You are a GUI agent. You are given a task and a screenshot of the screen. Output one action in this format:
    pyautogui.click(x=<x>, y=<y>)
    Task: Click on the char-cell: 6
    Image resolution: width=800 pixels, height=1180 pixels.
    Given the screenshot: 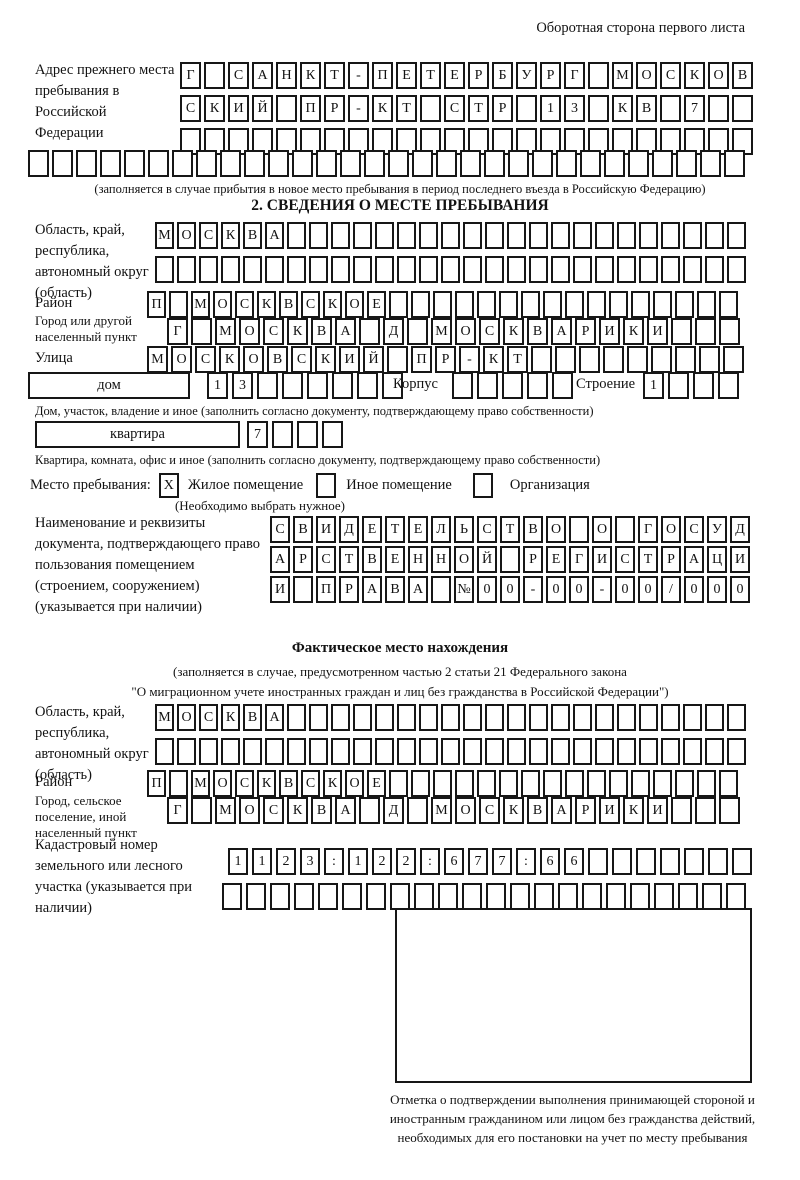 What is the action you would take?
    pyautogui.click(x=574, y=861)
    